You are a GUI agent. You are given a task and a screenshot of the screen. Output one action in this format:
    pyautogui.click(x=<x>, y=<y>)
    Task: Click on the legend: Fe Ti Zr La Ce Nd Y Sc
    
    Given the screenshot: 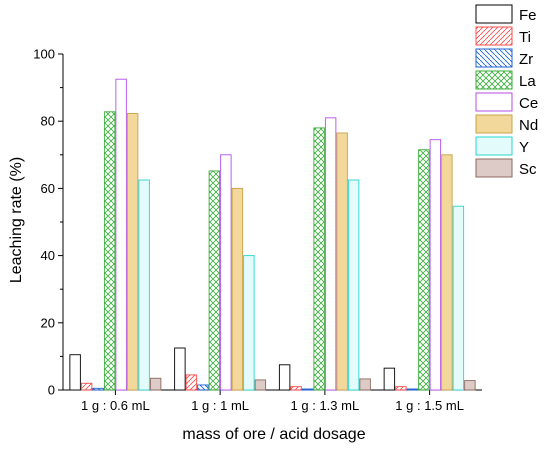 What is the action you would take?
    pyautogui.click(x=506, y=91)
    